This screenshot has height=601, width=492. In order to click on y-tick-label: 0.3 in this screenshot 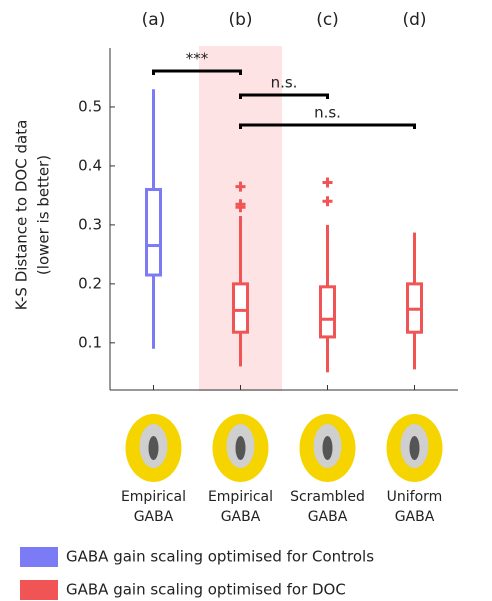, I will do `click(90, 224)`.